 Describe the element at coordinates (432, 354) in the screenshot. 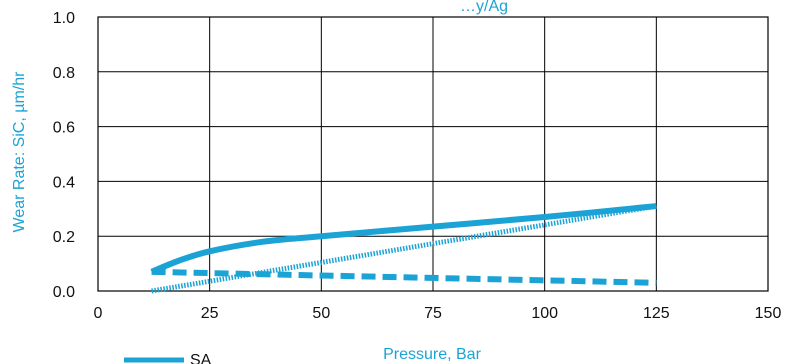

I see `x-axis-title: Pressure, Bar` at that location.